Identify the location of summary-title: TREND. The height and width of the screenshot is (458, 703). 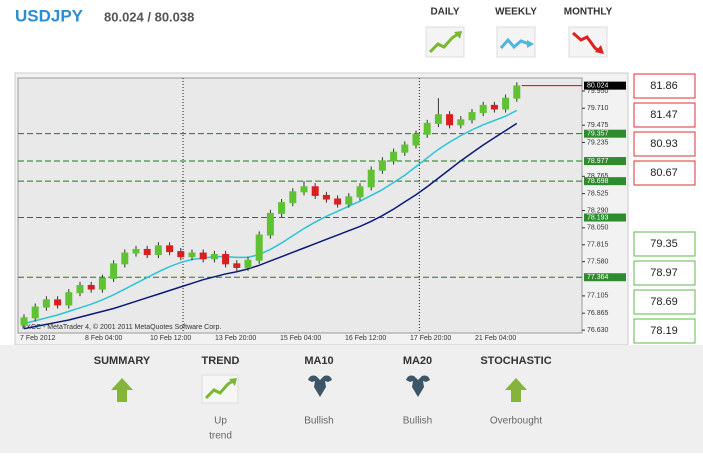
(221, 361).